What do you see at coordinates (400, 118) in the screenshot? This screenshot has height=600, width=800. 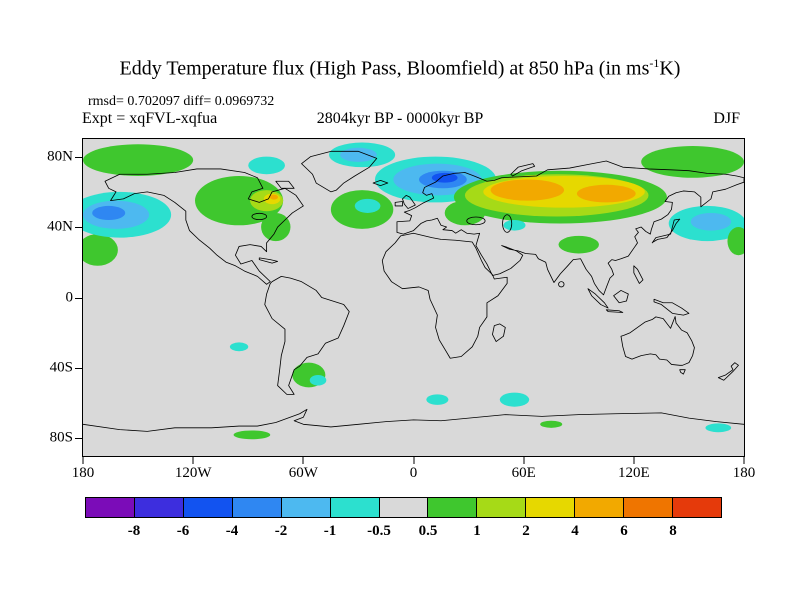 I see `period-label: 2804kyr BP - 0000kyr BP` at bounding box center [400, 118].